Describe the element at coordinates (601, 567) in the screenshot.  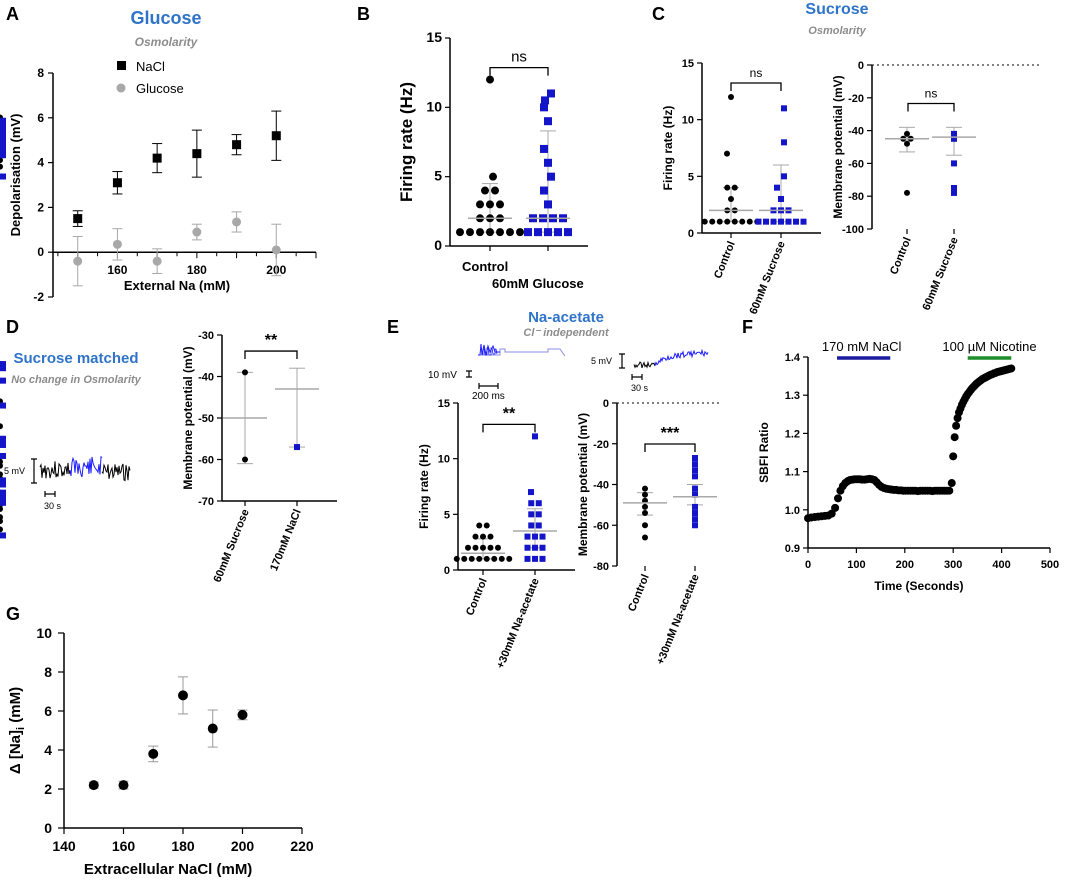
I see `y-tick-label: -80` at that location.